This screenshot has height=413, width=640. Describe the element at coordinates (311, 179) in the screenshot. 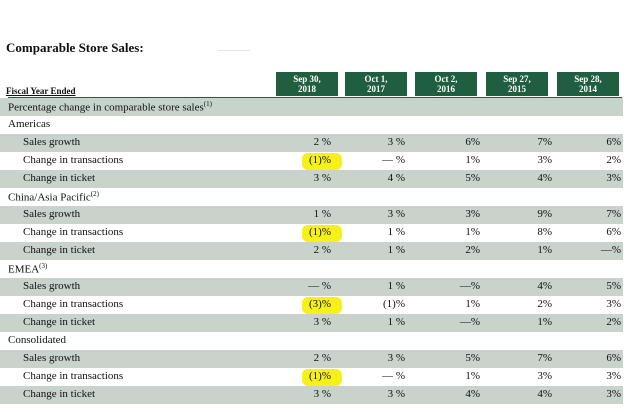

I see `table-row: Change in ticket 3 % 4 % 5% 4% 3%` at that location.